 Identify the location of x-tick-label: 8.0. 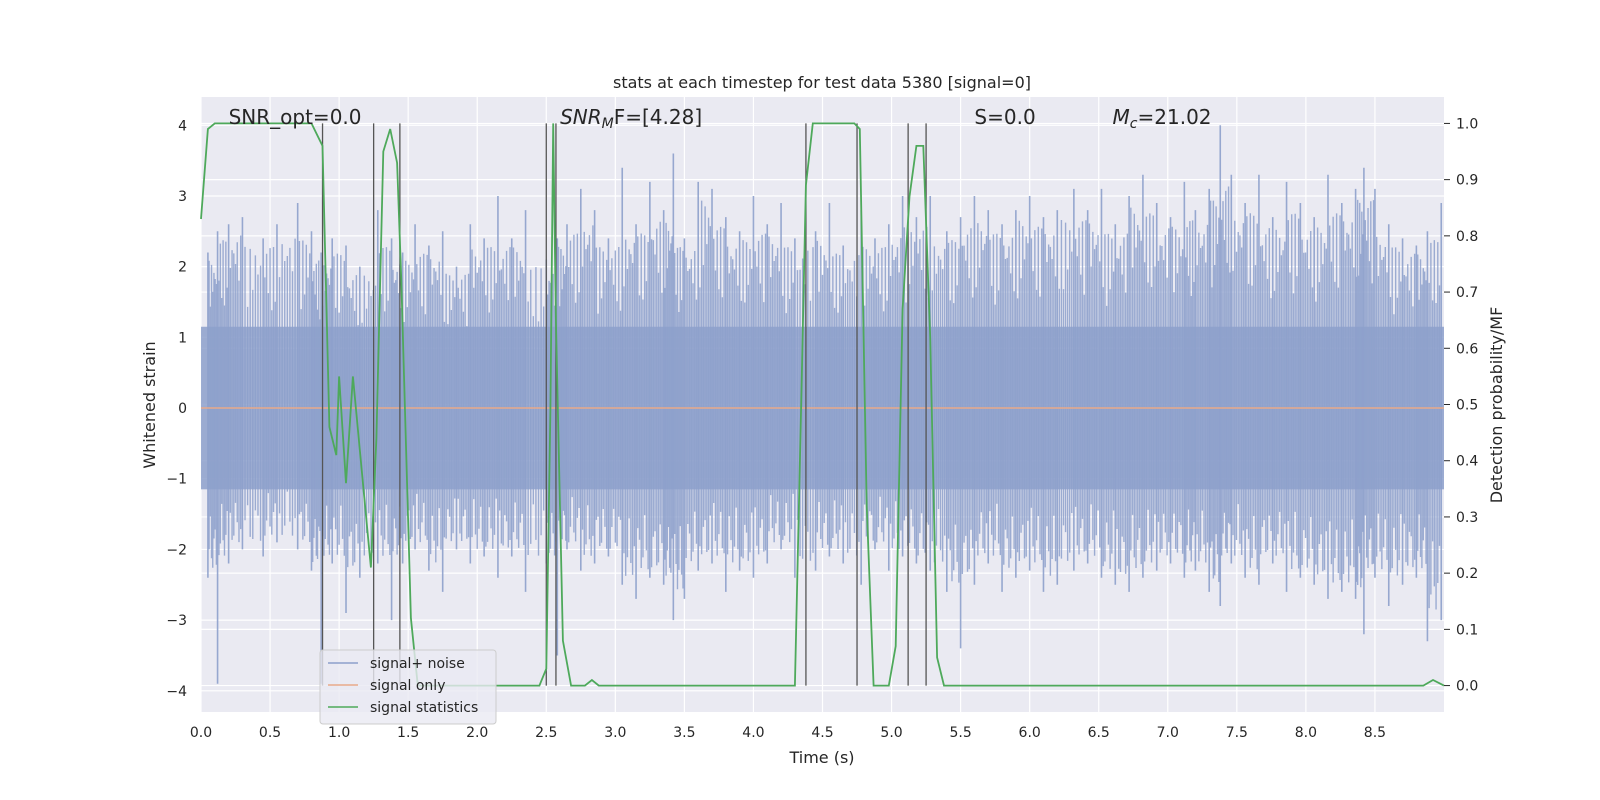
(1306, 733).